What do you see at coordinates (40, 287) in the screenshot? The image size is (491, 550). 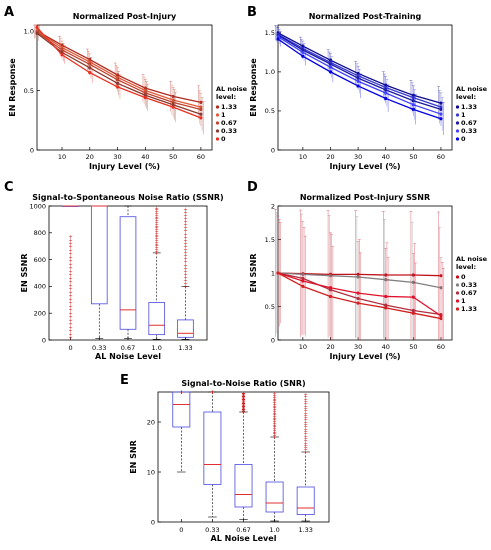 I see `y-tick-label: 400` at bounding box center [40, 287].